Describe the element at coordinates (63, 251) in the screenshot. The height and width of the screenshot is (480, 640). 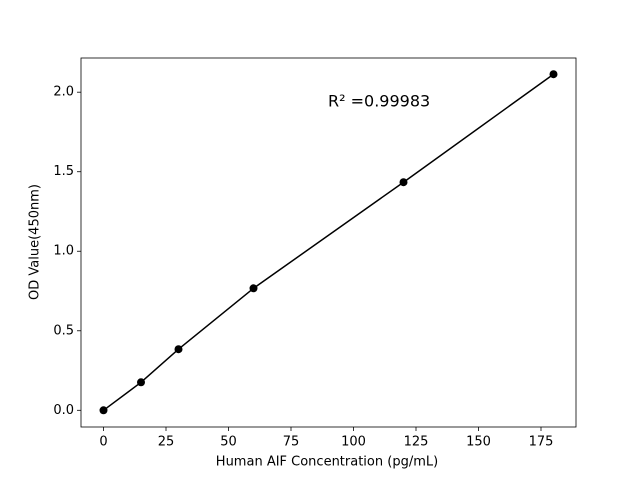
I see `y-tick-label: 1.0` at that location.